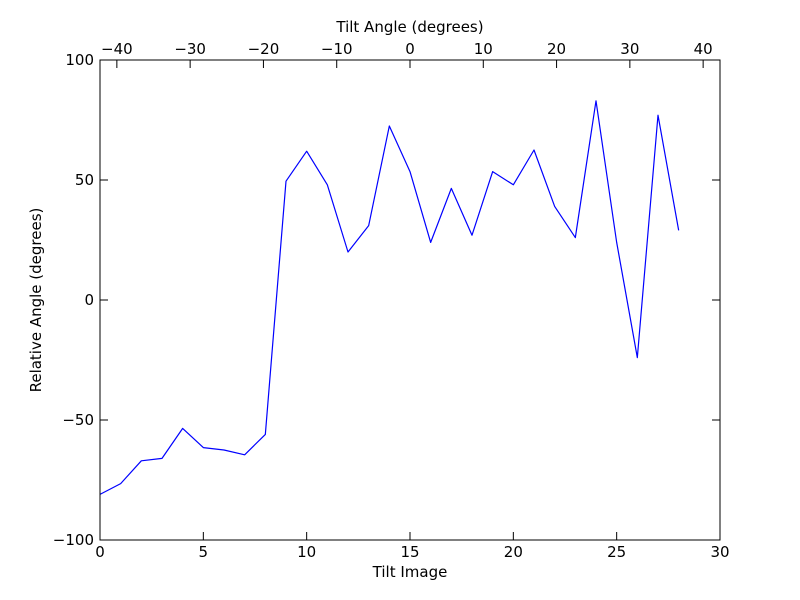 Image resolution: width=800 pixels, height=600 pixels. What do you see at coordinates (73, 540) in the screenshot?
I see `y-tick-label: −100` at bounding box center [73, 540].